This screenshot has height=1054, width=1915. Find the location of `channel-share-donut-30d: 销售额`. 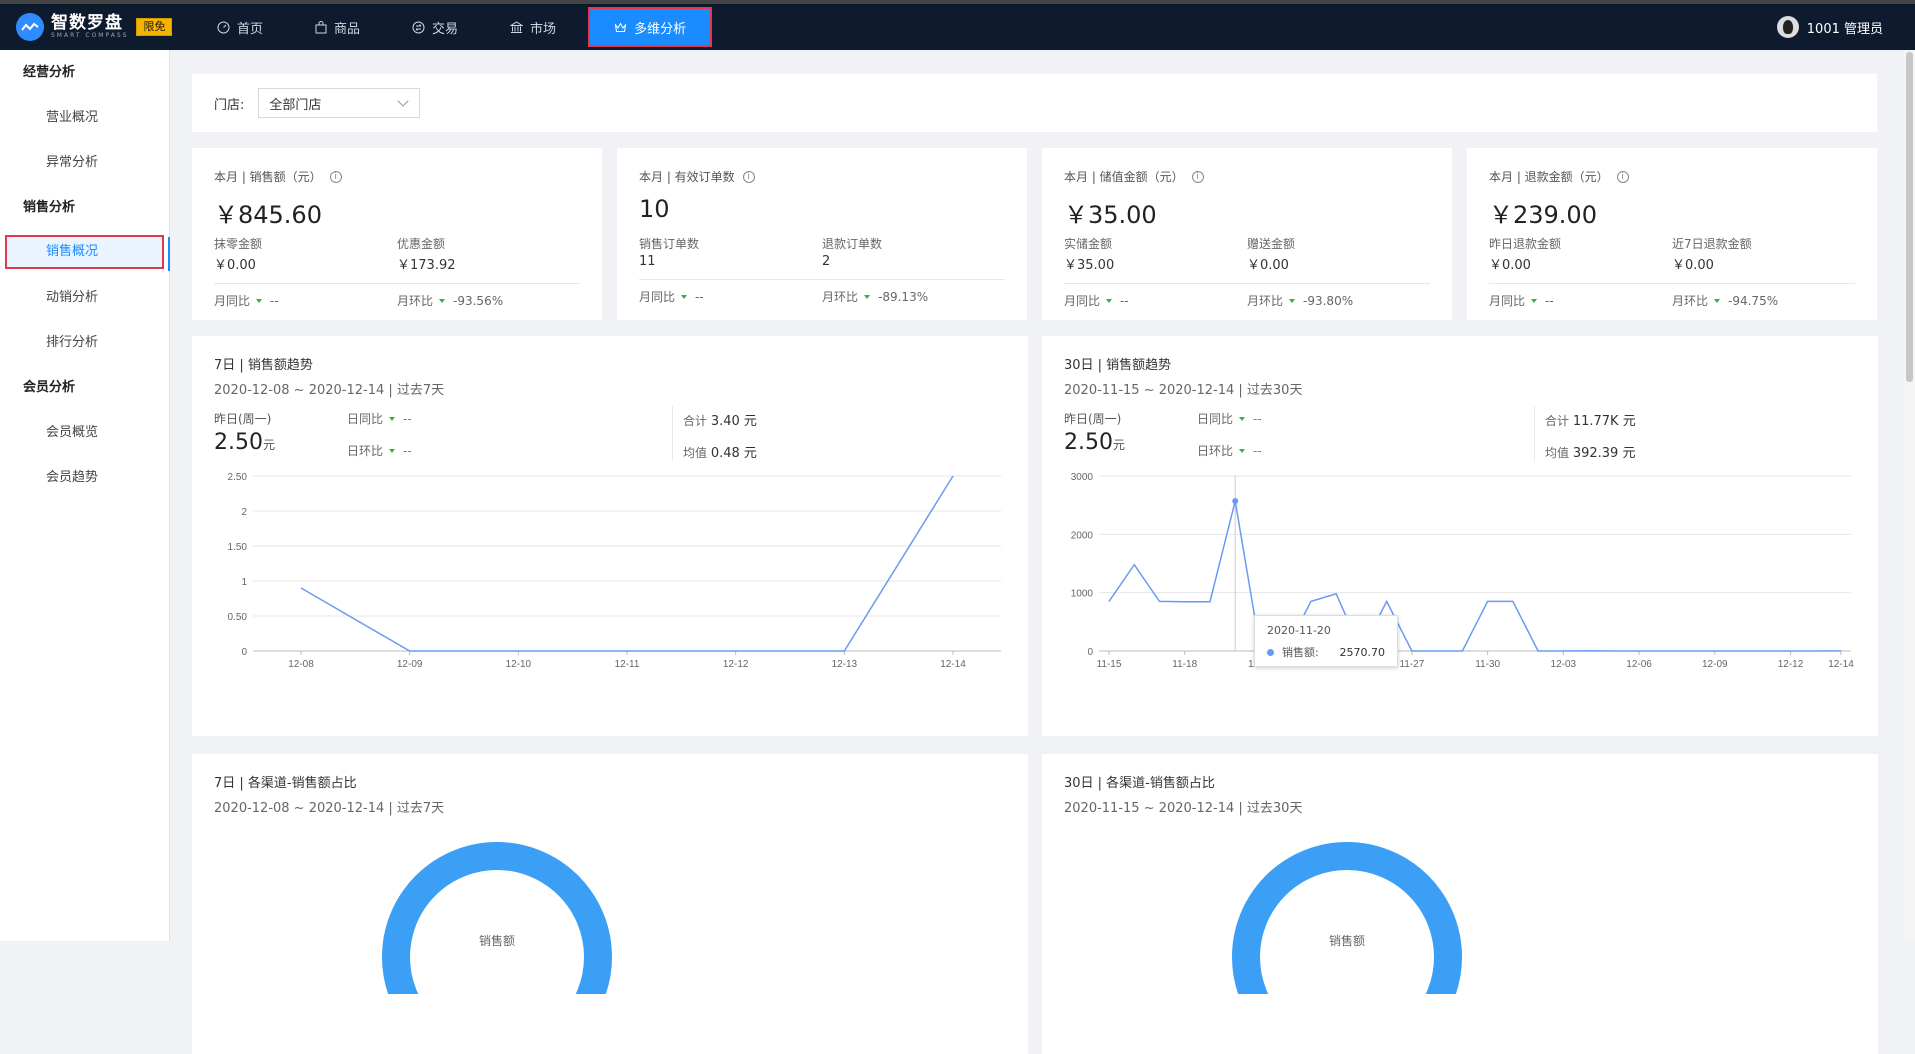

channel-share-donut-30d: 销售额 is located at coordinates (1442, 914).